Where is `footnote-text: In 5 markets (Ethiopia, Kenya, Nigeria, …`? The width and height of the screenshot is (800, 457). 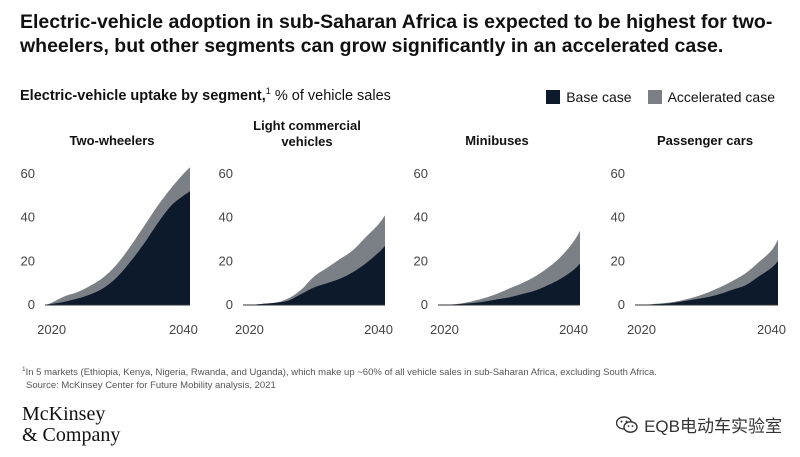
footnote-text: In 5 markets (Ethiopia, Kenya, Nigeria, … is located at coordinates (341, 373).